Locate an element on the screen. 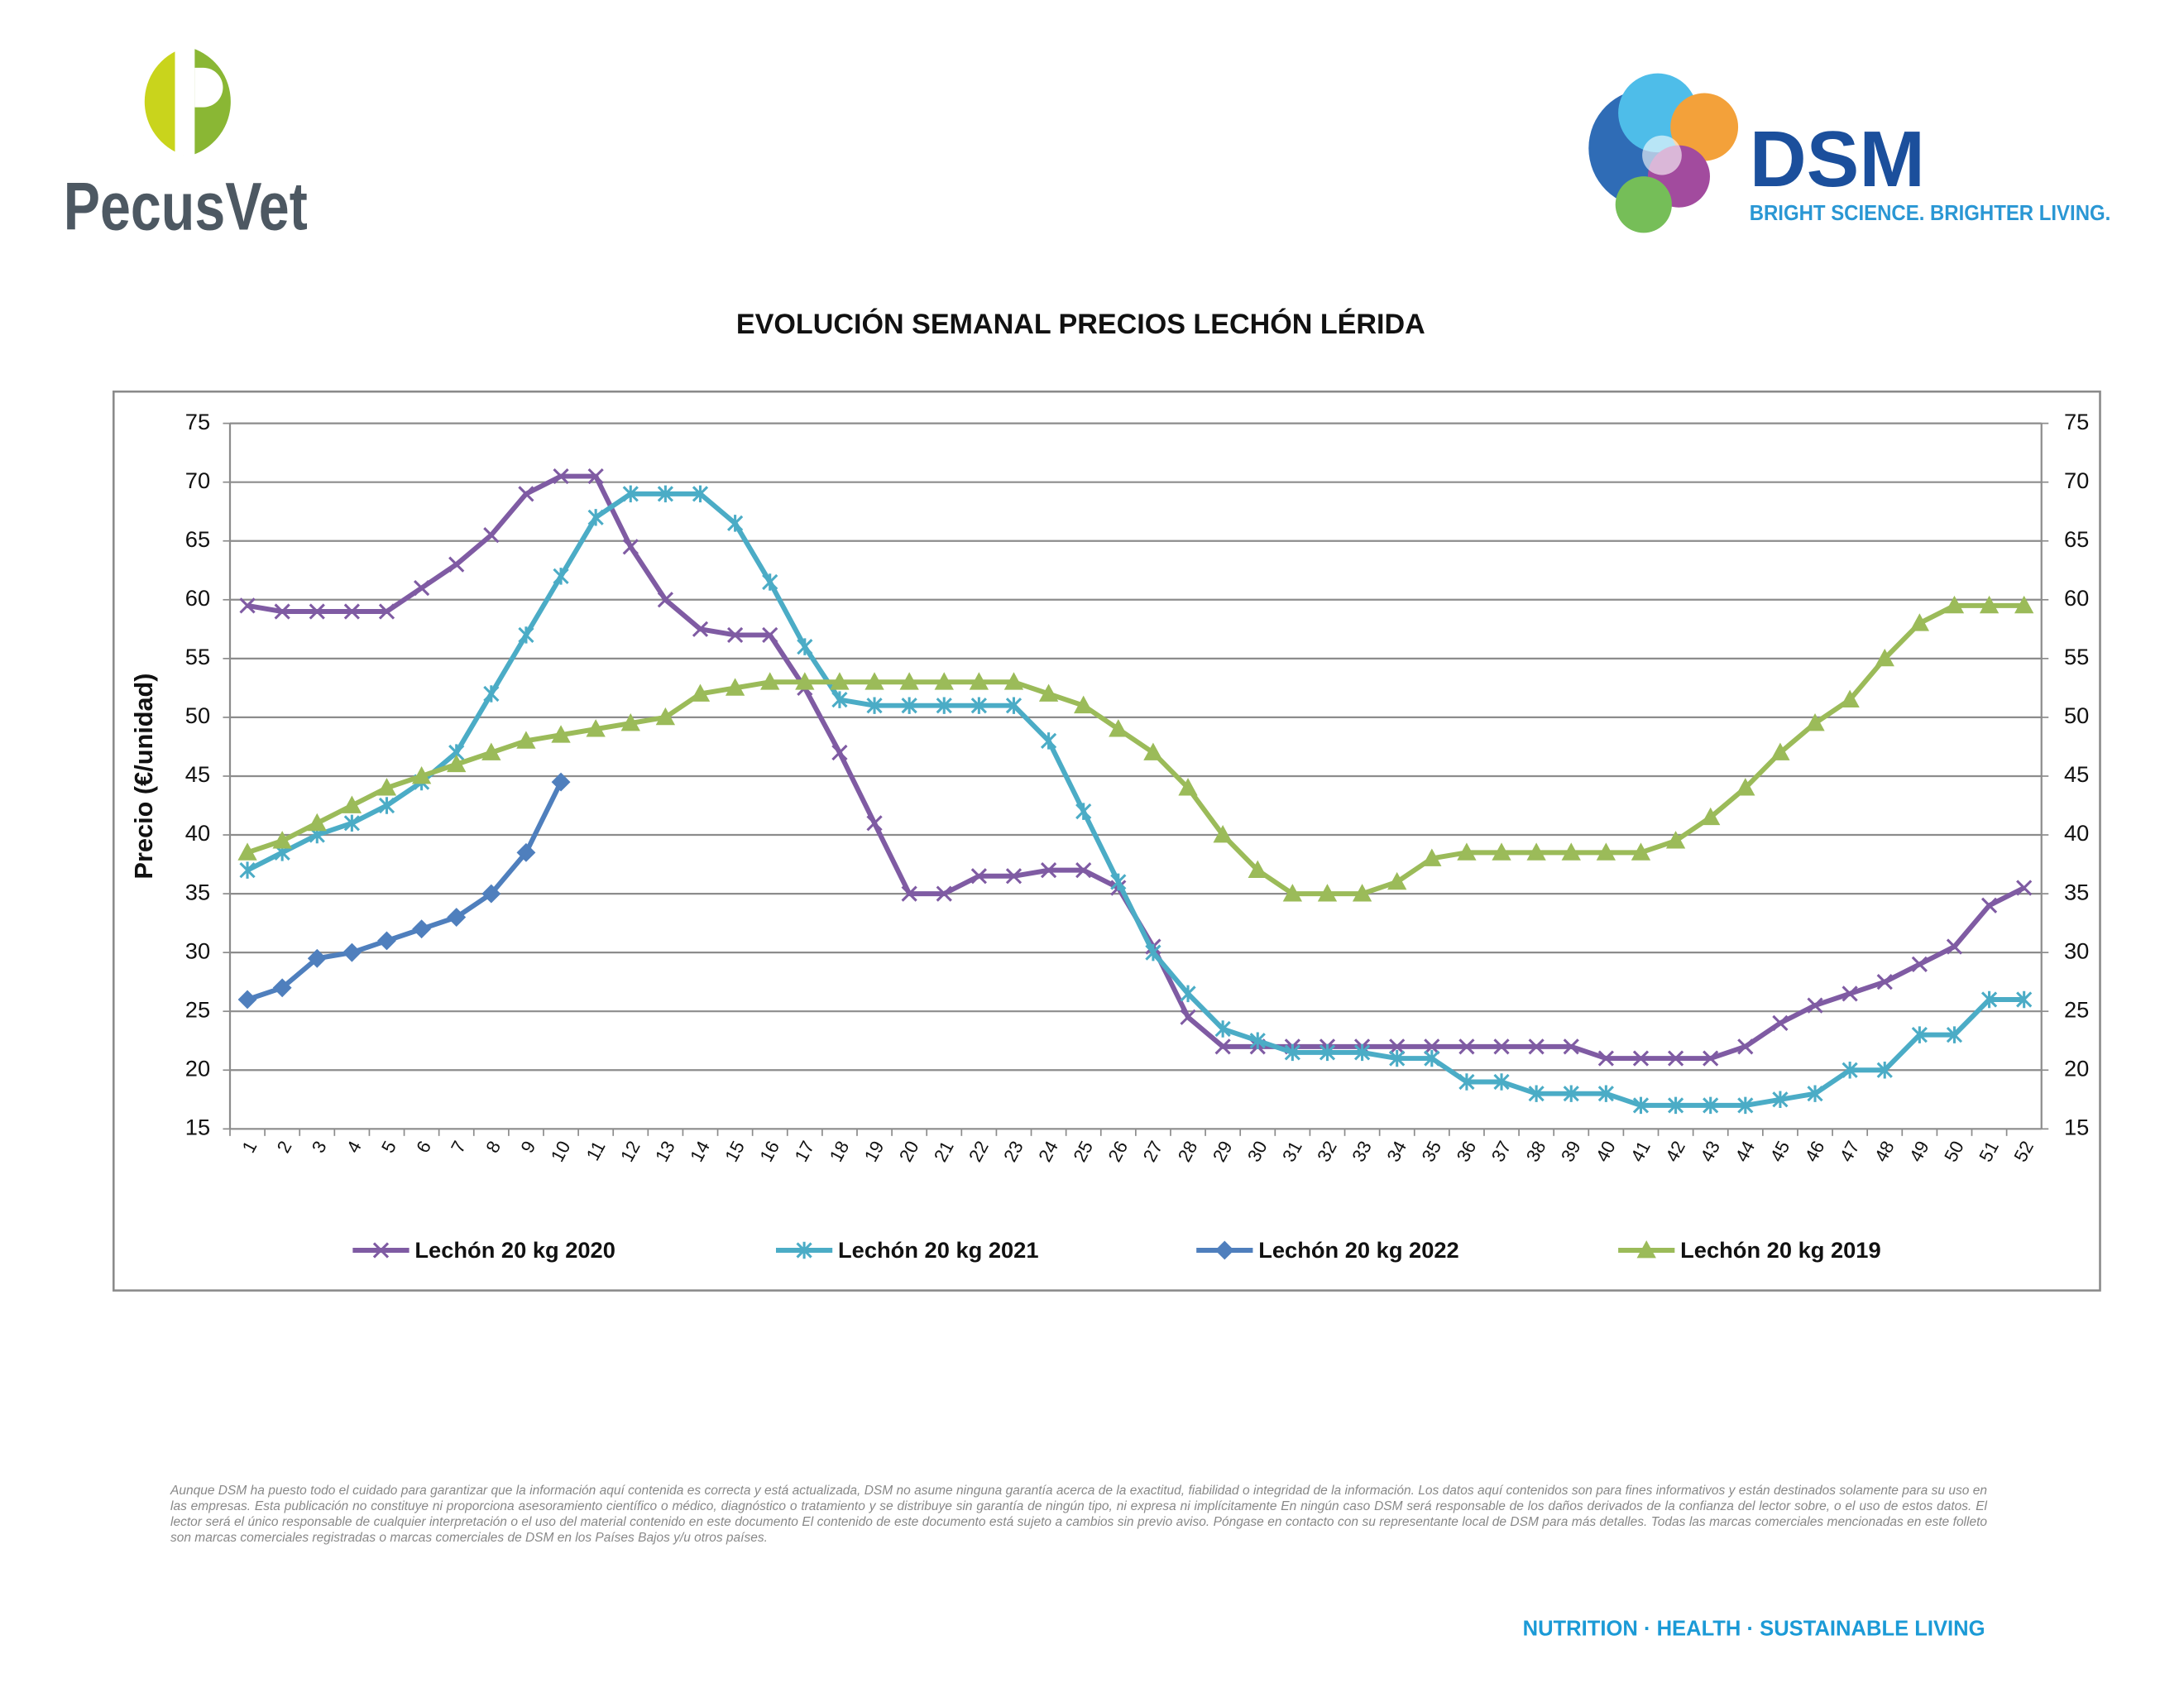 The width and height of the screenshot is (2184, 1688). legend-label: Lechón 20 kg 2021 is located at coordinates (938, 1250).